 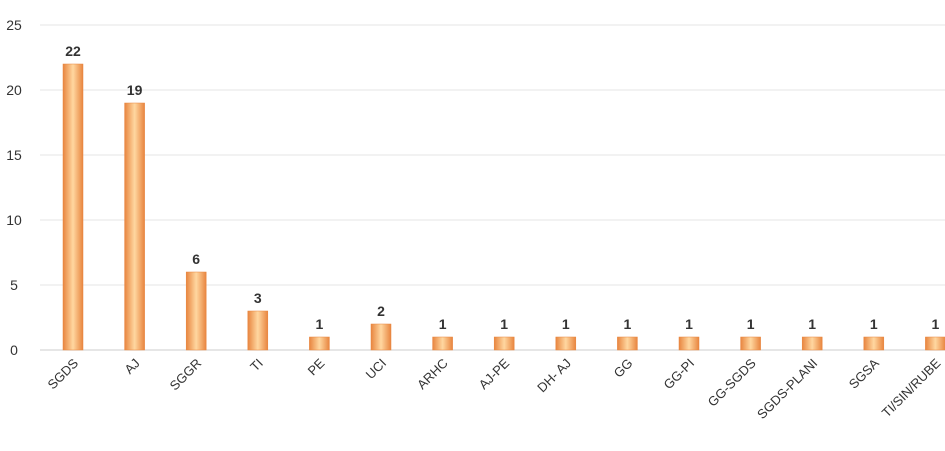 What do you see at coordinates (864, 373) in the screenshot?
I see `x-tick-label: SGSA` at bounding box center [864, 373].